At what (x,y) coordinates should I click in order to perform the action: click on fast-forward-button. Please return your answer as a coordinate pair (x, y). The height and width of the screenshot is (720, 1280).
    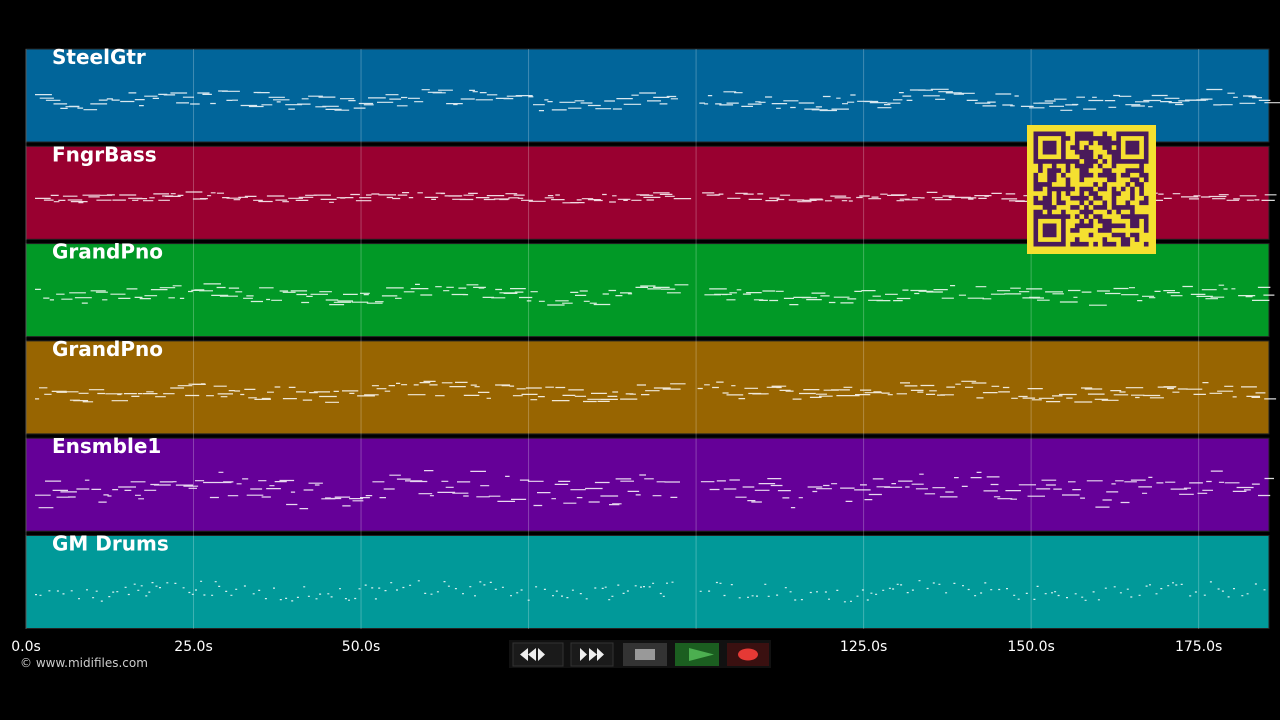
    Looking at the image, I should click on (592, 654).